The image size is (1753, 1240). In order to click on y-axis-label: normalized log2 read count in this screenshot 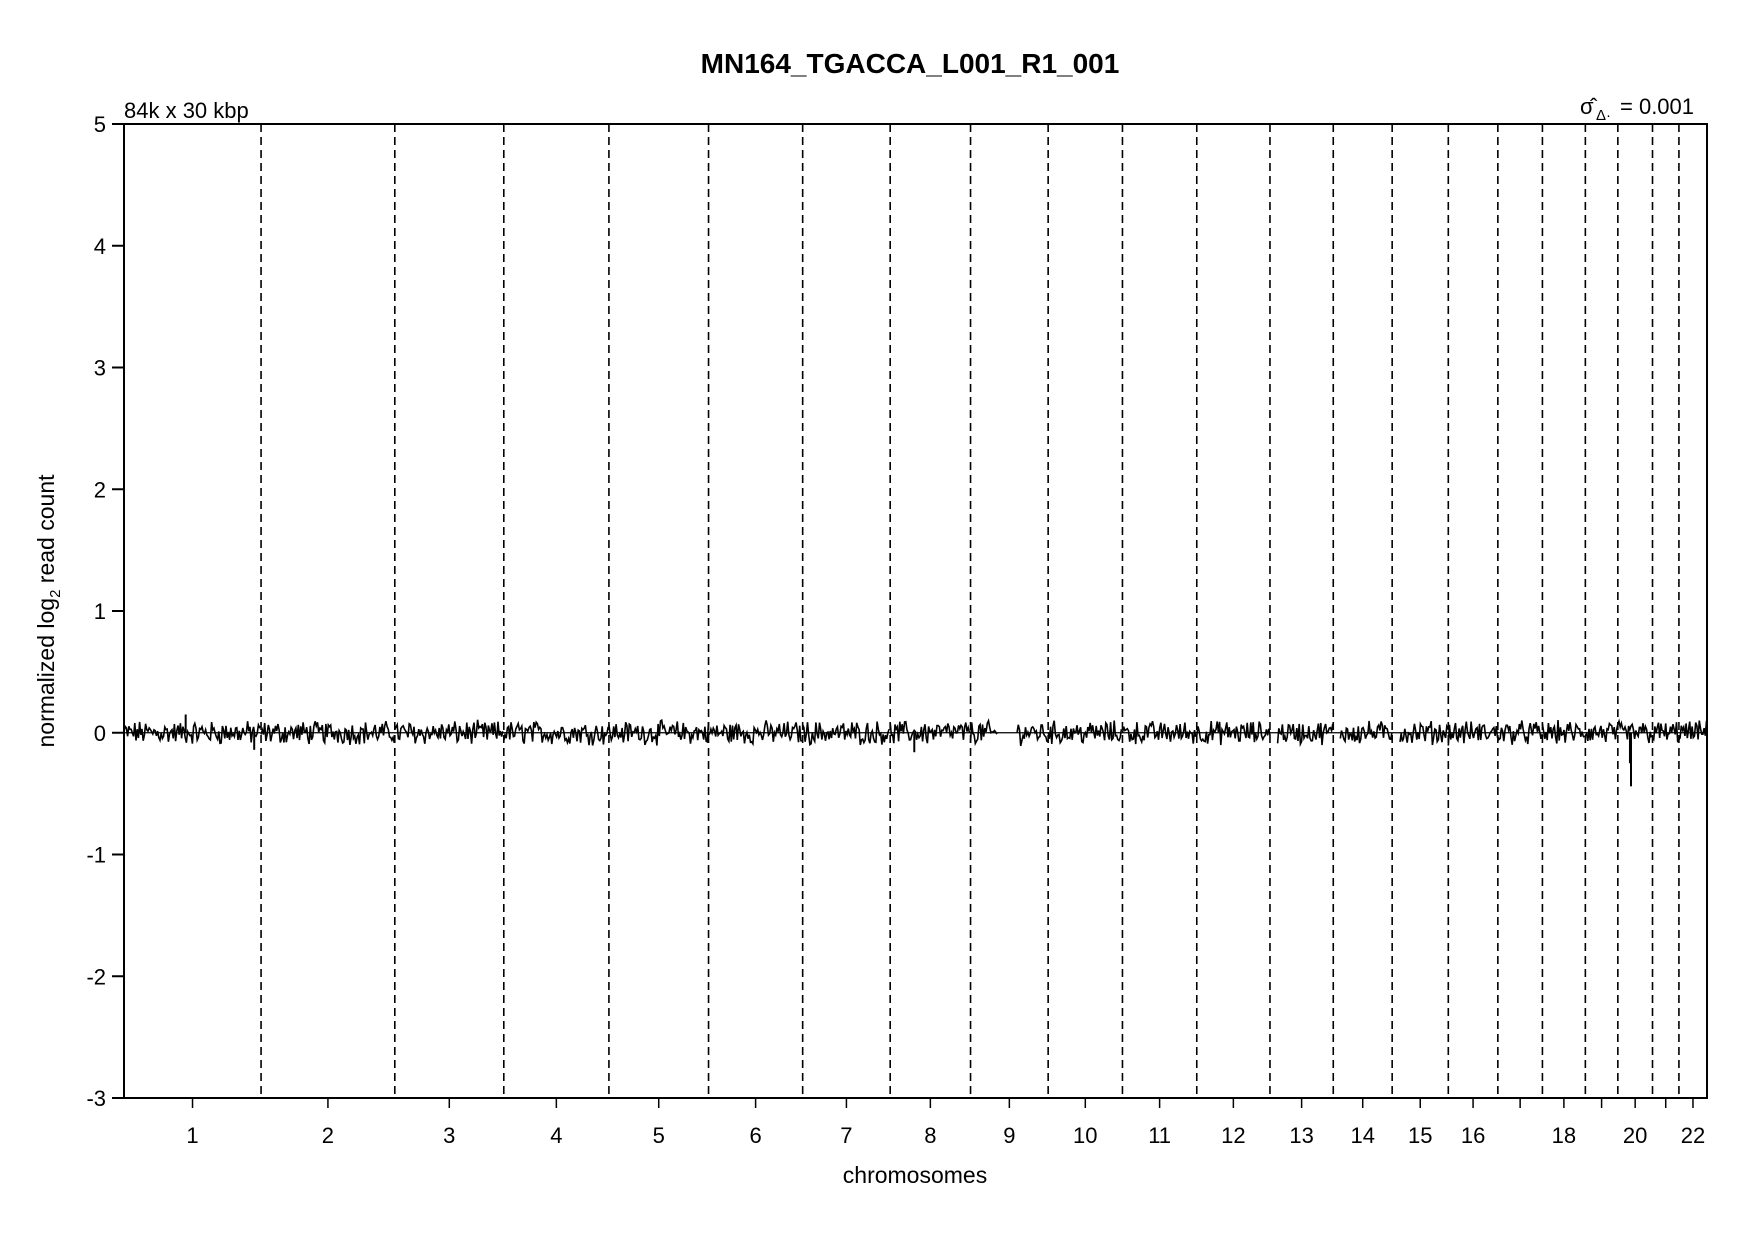, I will do `click(48, 611)`.